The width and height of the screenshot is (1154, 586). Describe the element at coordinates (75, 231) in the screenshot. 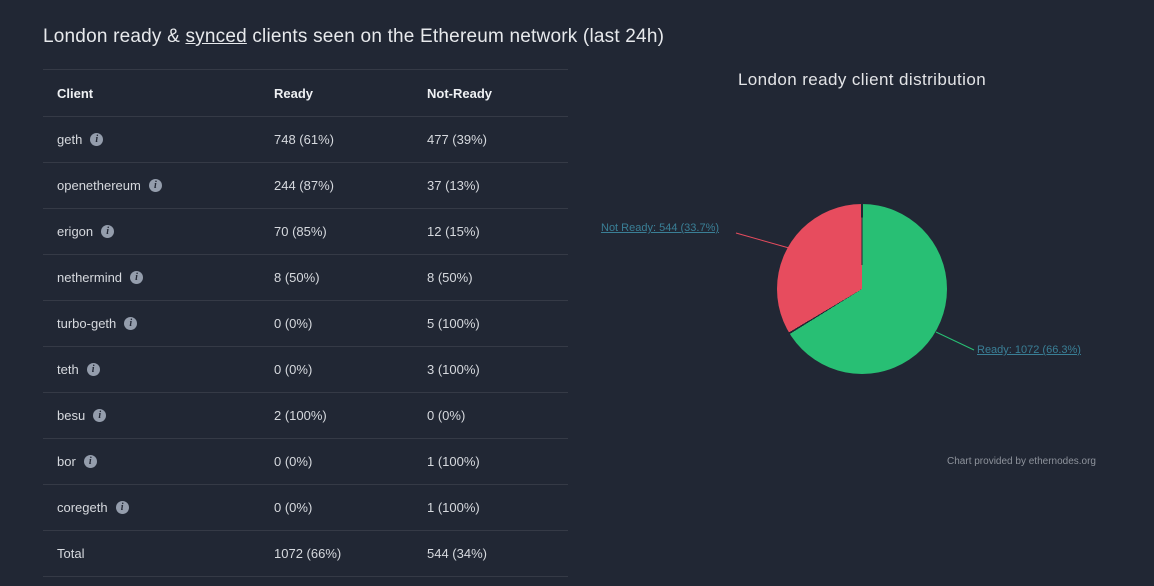

I see `client-name: erigon` at that location.